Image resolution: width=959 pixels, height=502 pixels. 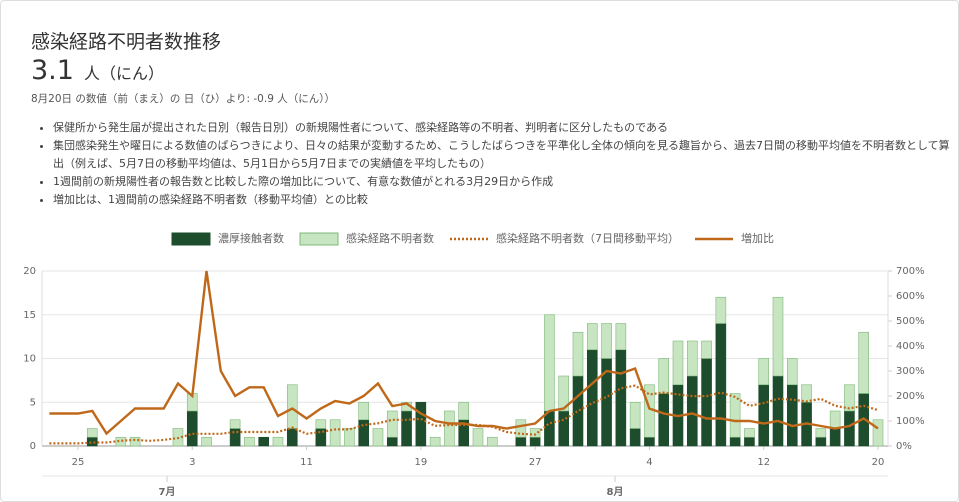 I want to click on y-tick-label: 10, so click(x=29, y=359).